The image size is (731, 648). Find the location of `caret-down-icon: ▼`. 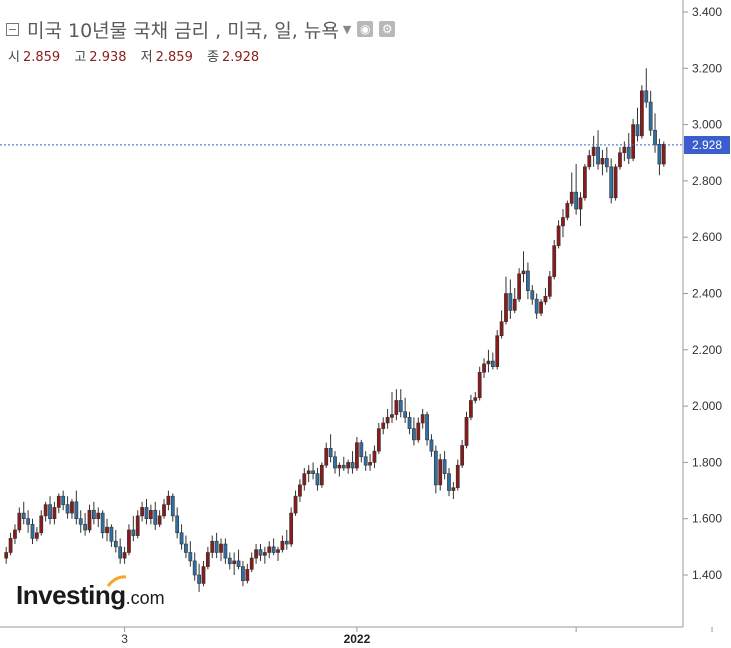

caret-down-icon: ▼ is located at coordinates (347, 29).